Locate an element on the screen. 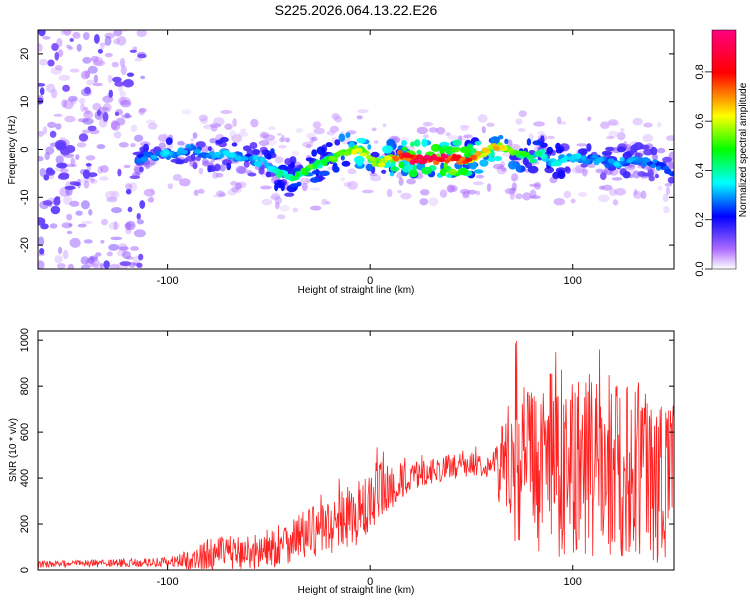 This screenshot has width=750, height=600. snr-x-tick-label: 100 is located at coordinates (573, 582).